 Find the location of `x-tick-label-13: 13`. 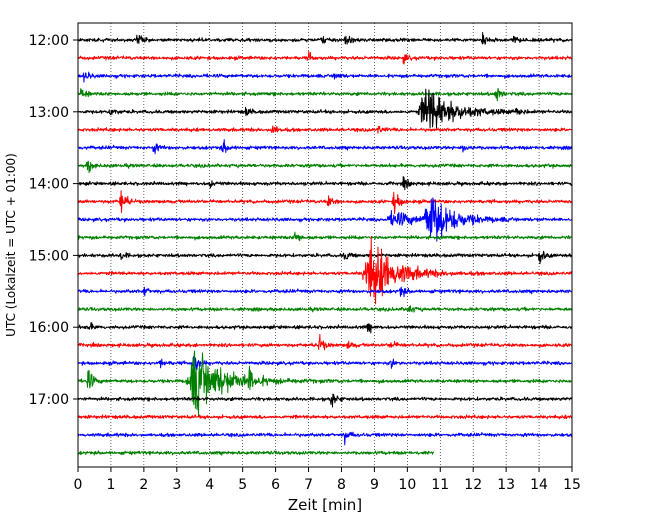

x-tick-label-13: 13 is located at coordinates (506, 485).